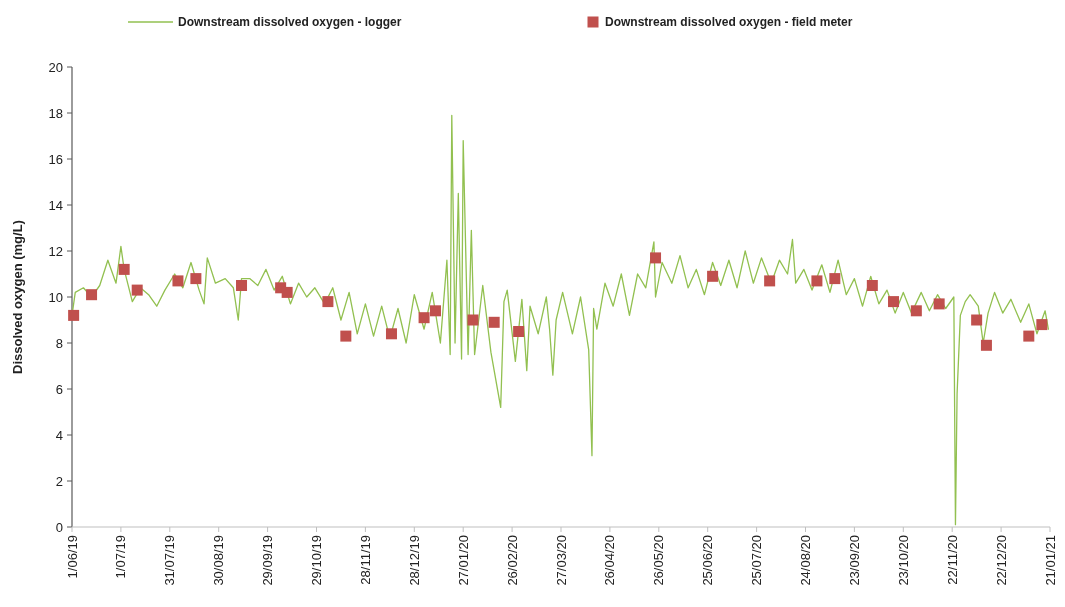 This screenshot has width=1065, height=607. I want to click on x-tick-label: 25/06/20, so click(708, 560).